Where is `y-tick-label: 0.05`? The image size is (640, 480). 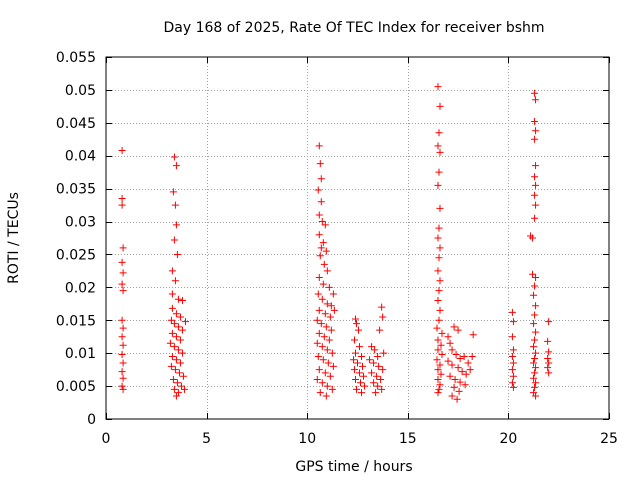
y-tick-label: 0.05 is located at coordinates (80, 91).